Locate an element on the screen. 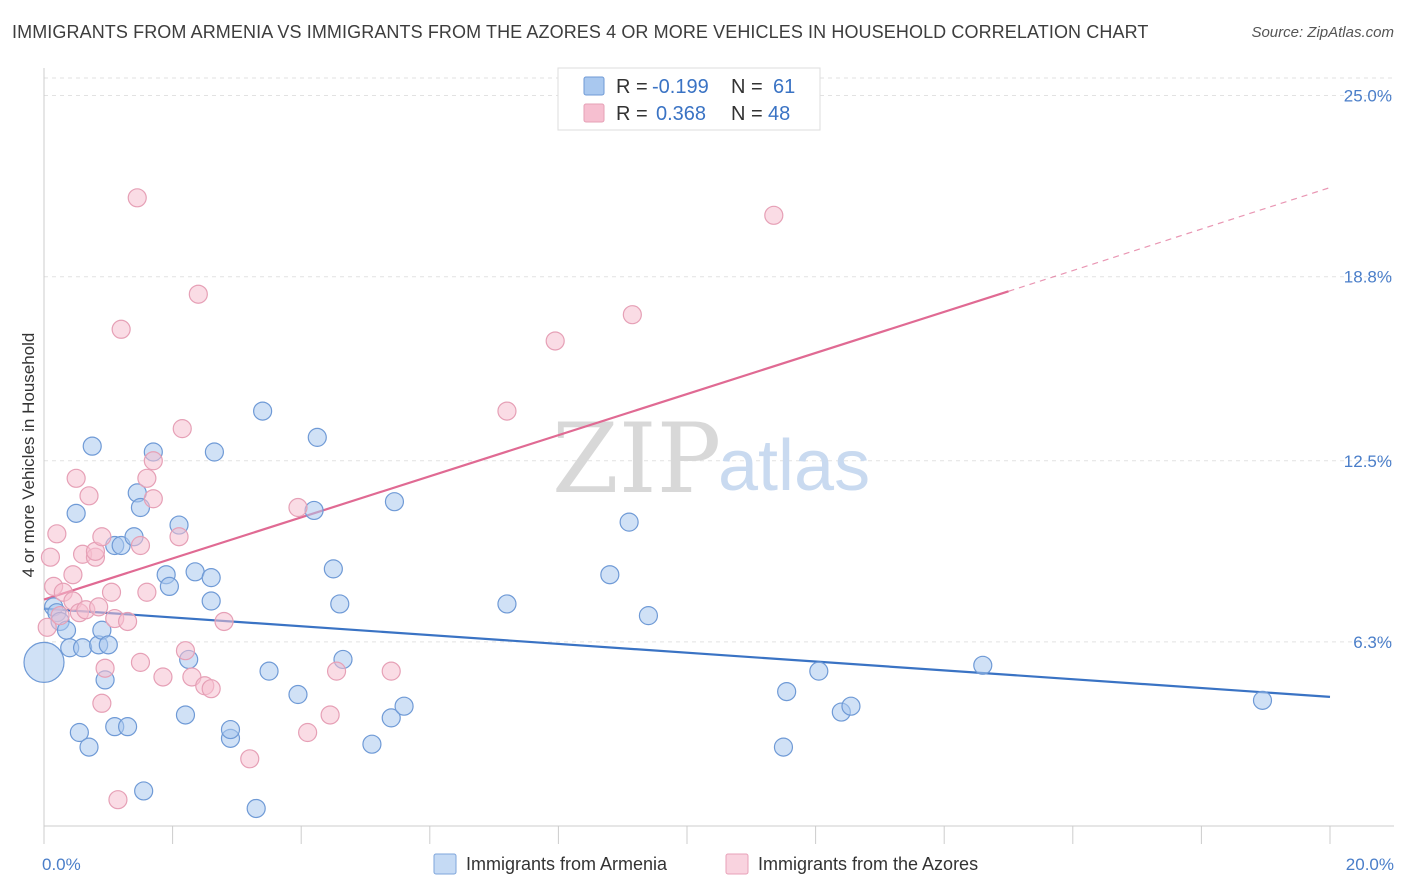 Image resolution: width=1406 pixels, height=892 pixels. y-tick-label: 18.8% is located at coordinates (1368, 277).